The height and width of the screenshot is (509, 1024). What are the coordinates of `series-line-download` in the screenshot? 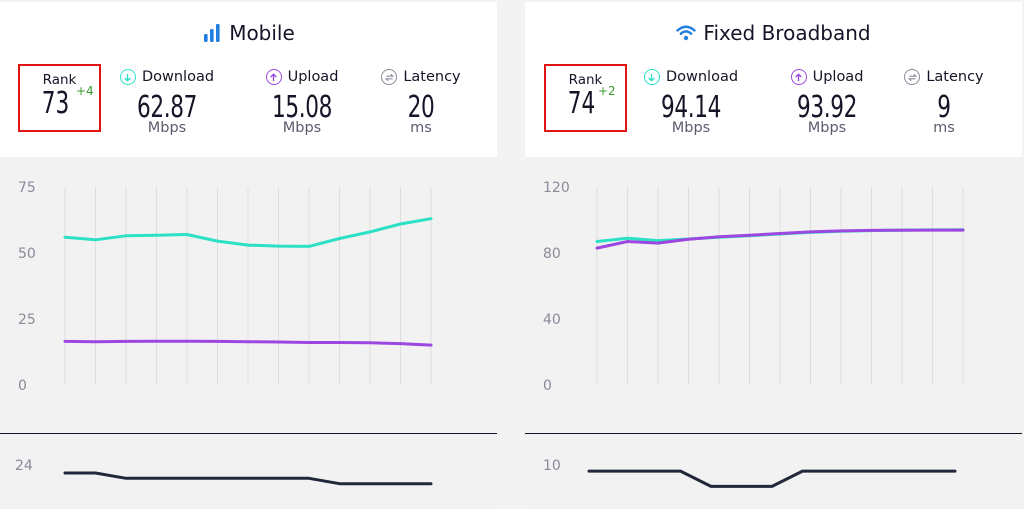 It's located at (248, 232).